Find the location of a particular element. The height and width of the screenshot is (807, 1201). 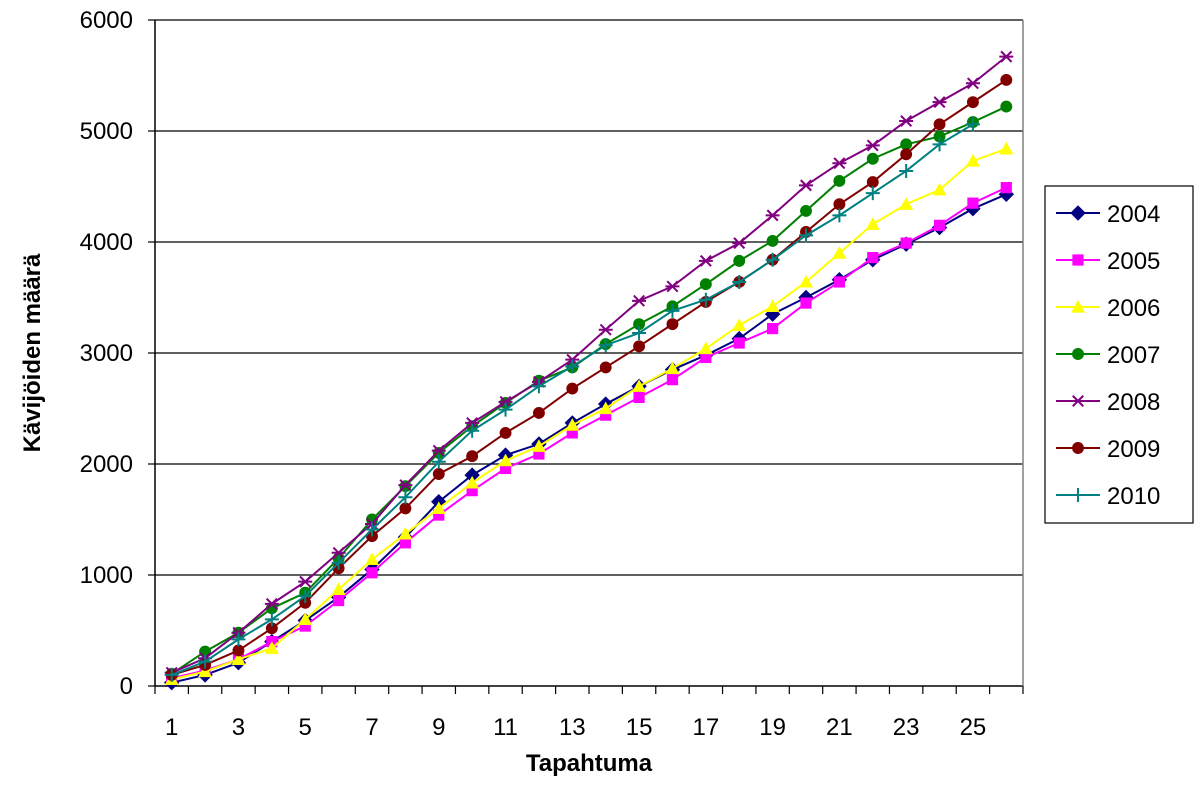

legend-label: 2007 is located at coordinates (1133, 355).